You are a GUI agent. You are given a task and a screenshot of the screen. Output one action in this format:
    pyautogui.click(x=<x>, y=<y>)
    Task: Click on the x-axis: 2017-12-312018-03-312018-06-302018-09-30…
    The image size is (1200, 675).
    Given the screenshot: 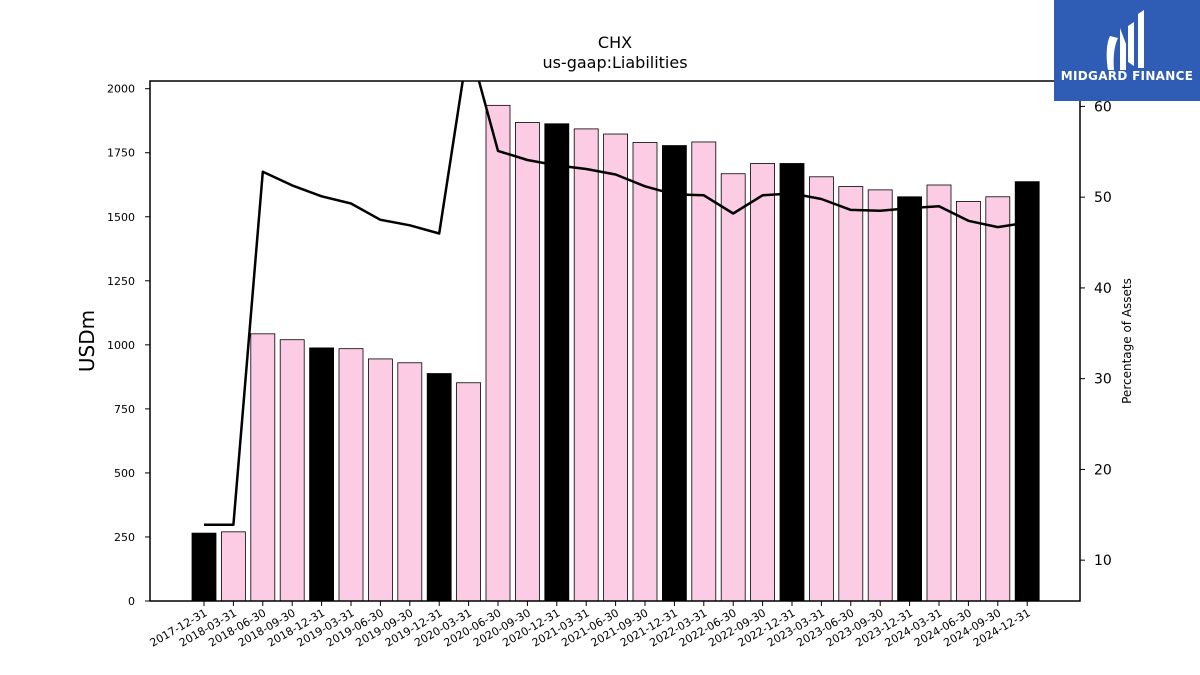 What is the action you would take?
    pyautogui.click(x=590, y=625)
    